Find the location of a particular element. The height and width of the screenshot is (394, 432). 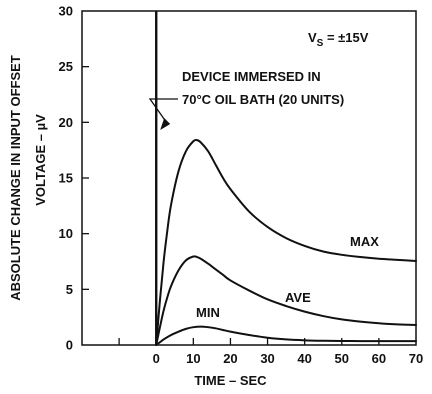

x-tick-label: 0 is located at coordinates (156, 358).